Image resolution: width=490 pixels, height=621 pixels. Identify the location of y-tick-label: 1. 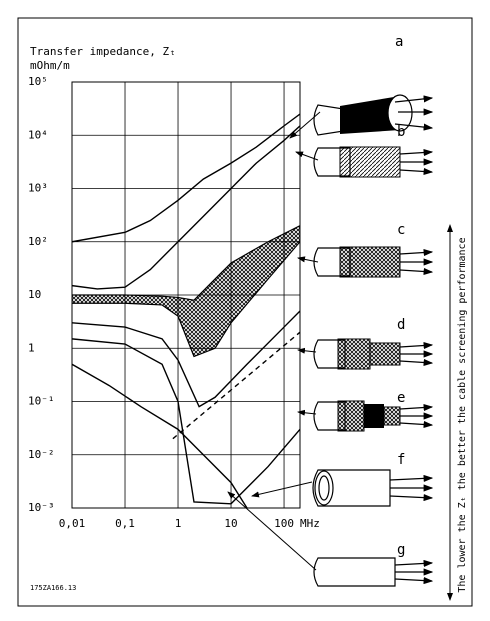
(31, 347).